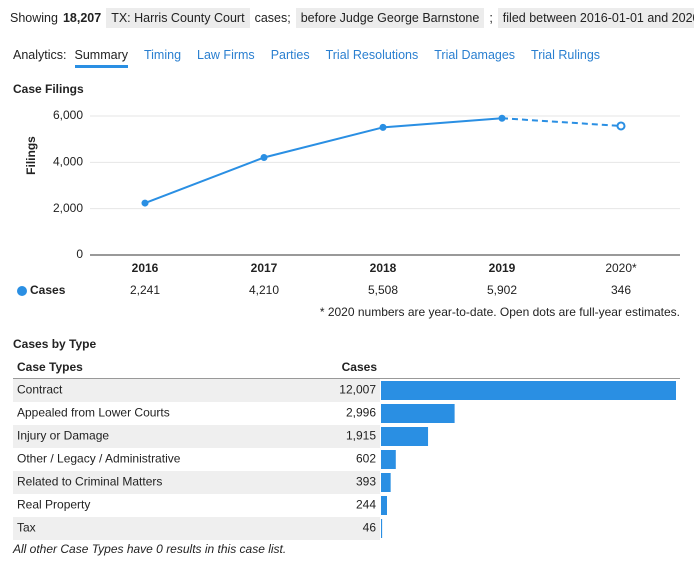 This screenshot has width=694, height=571. What do you see at coordinates (178, 18) in the screenshot?
I see `filter-chip: TX: Harris County Court` at bounding box center [178, 18].